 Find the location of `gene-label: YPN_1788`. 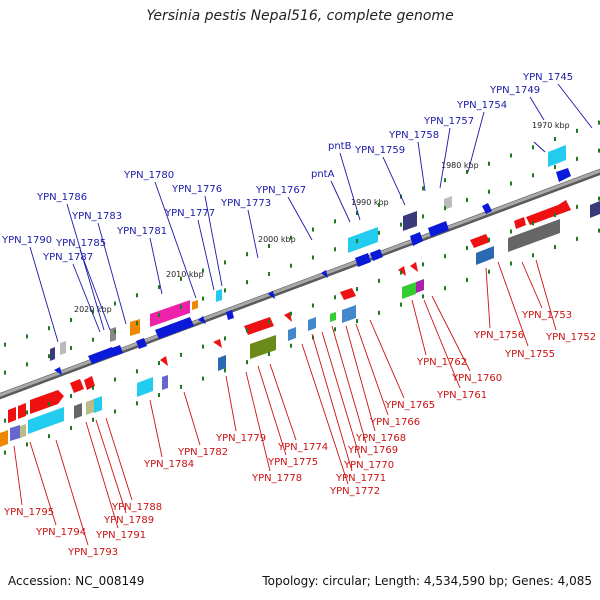

gene-label: YPN_1788 is located at coordinates (136, 507).